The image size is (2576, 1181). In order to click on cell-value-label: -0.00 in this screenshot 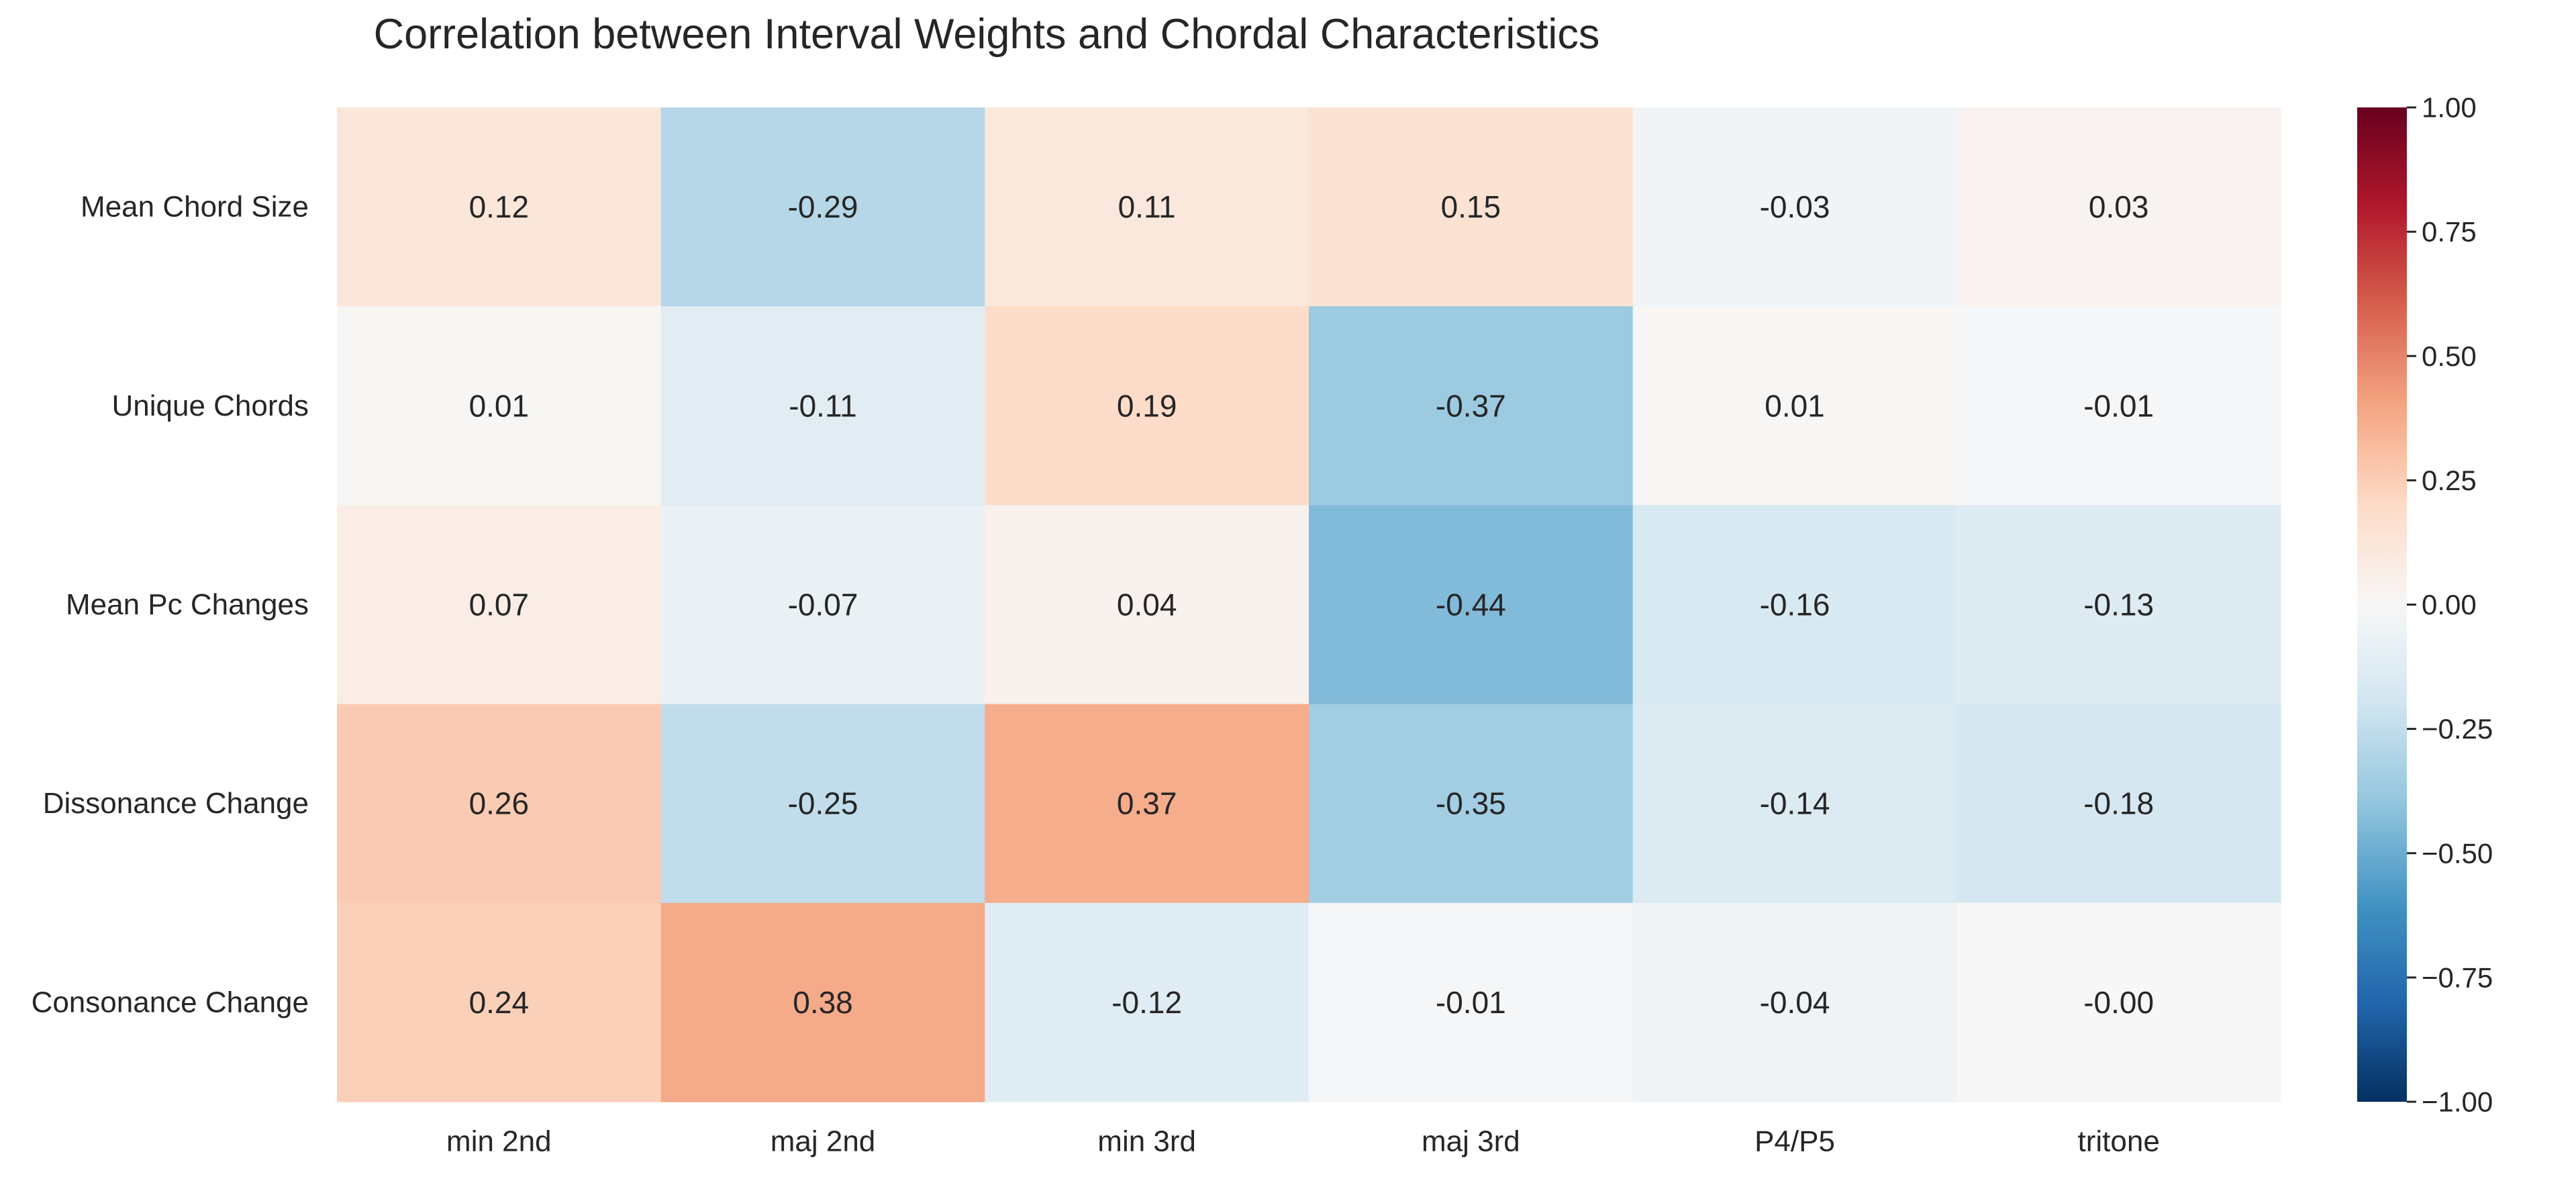, I will do `click(2118, 1002)`.